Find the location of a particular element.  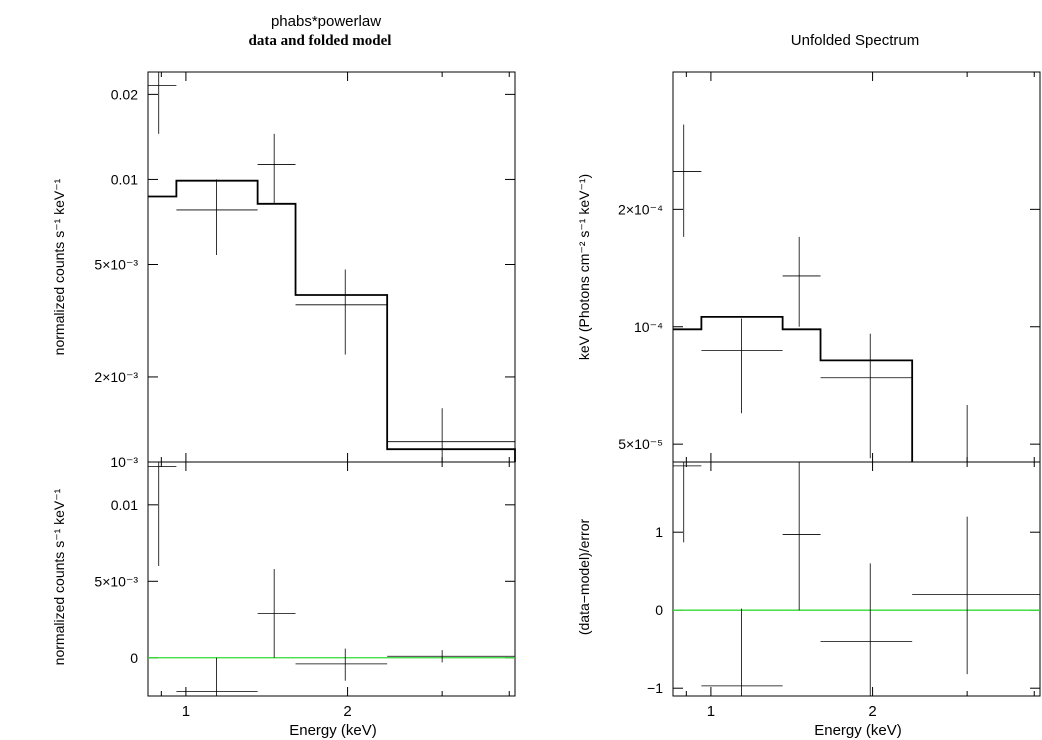

left-bottom-ylabel: normalized counts s⁻¹ keV⁻¹ is located at coordinates (59, 576).